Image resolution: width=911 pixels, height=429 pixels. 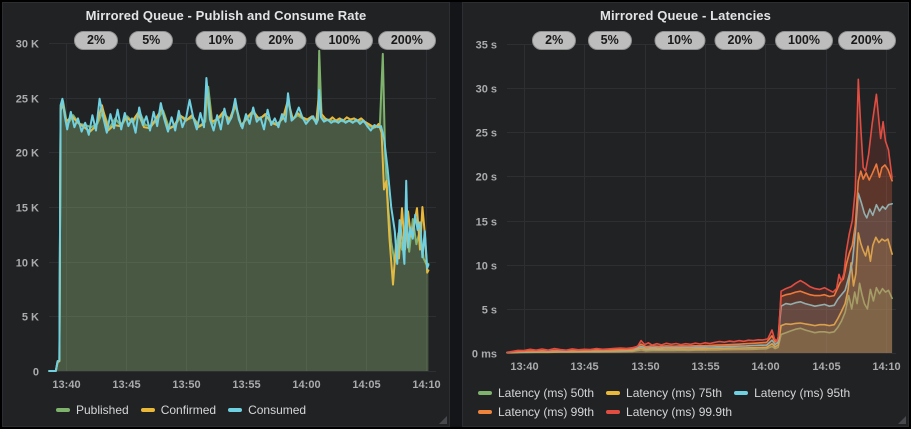 I want to click on panel-title: Mirrored Queue - Latencies, so click(x=685, y=15).